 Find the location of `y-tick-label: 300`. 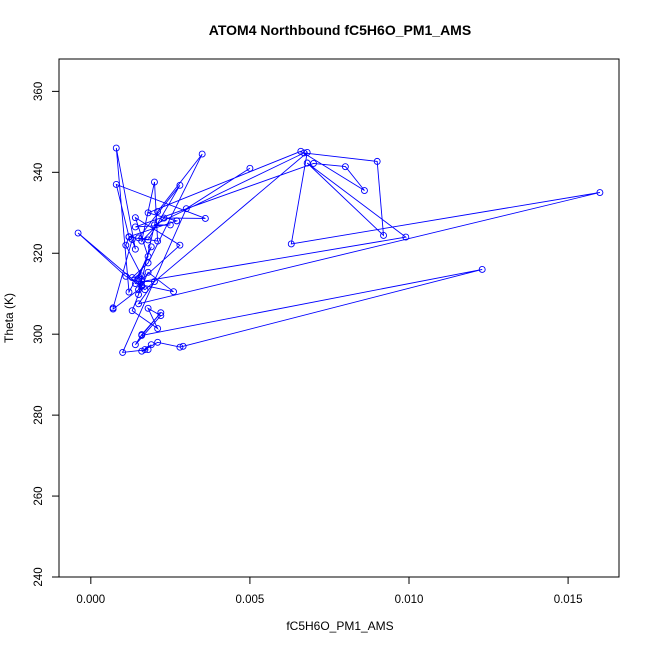

y-tick-label: 300 is located at coordinates (39, 334).